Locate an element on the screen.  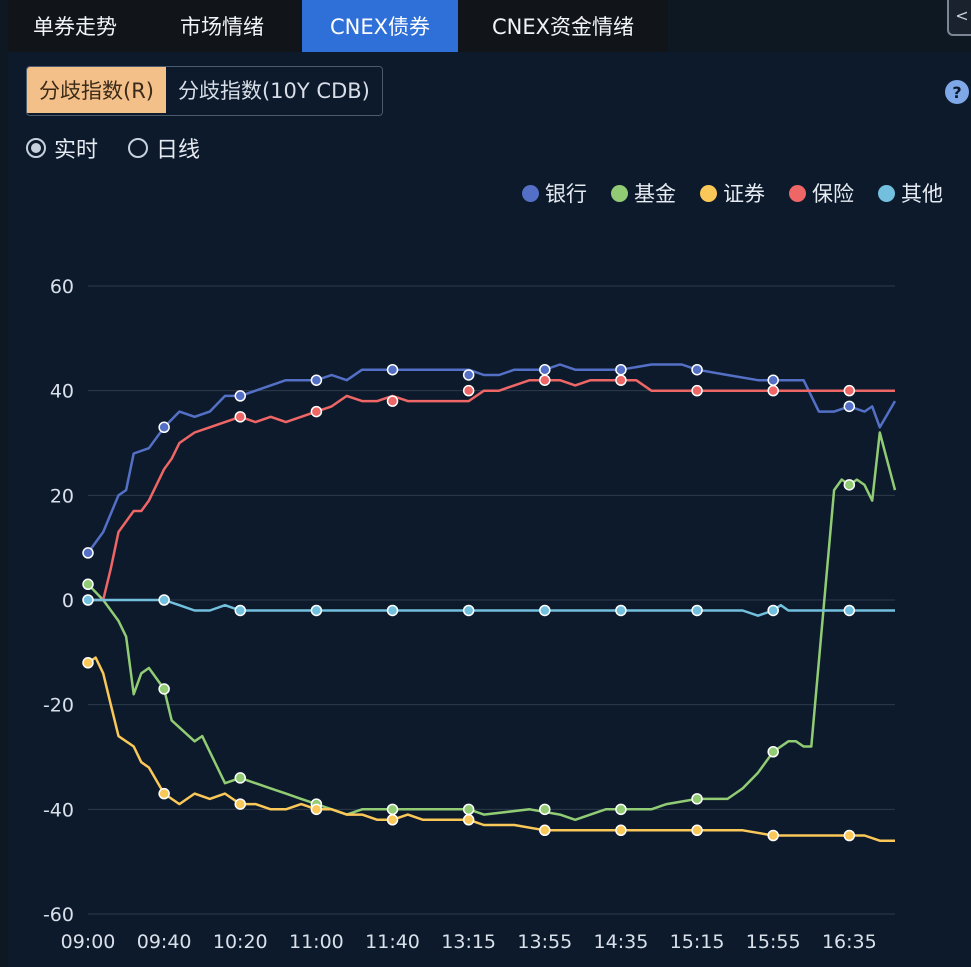
x-tick-label: 13:15 is located at coordinates (468, 942).